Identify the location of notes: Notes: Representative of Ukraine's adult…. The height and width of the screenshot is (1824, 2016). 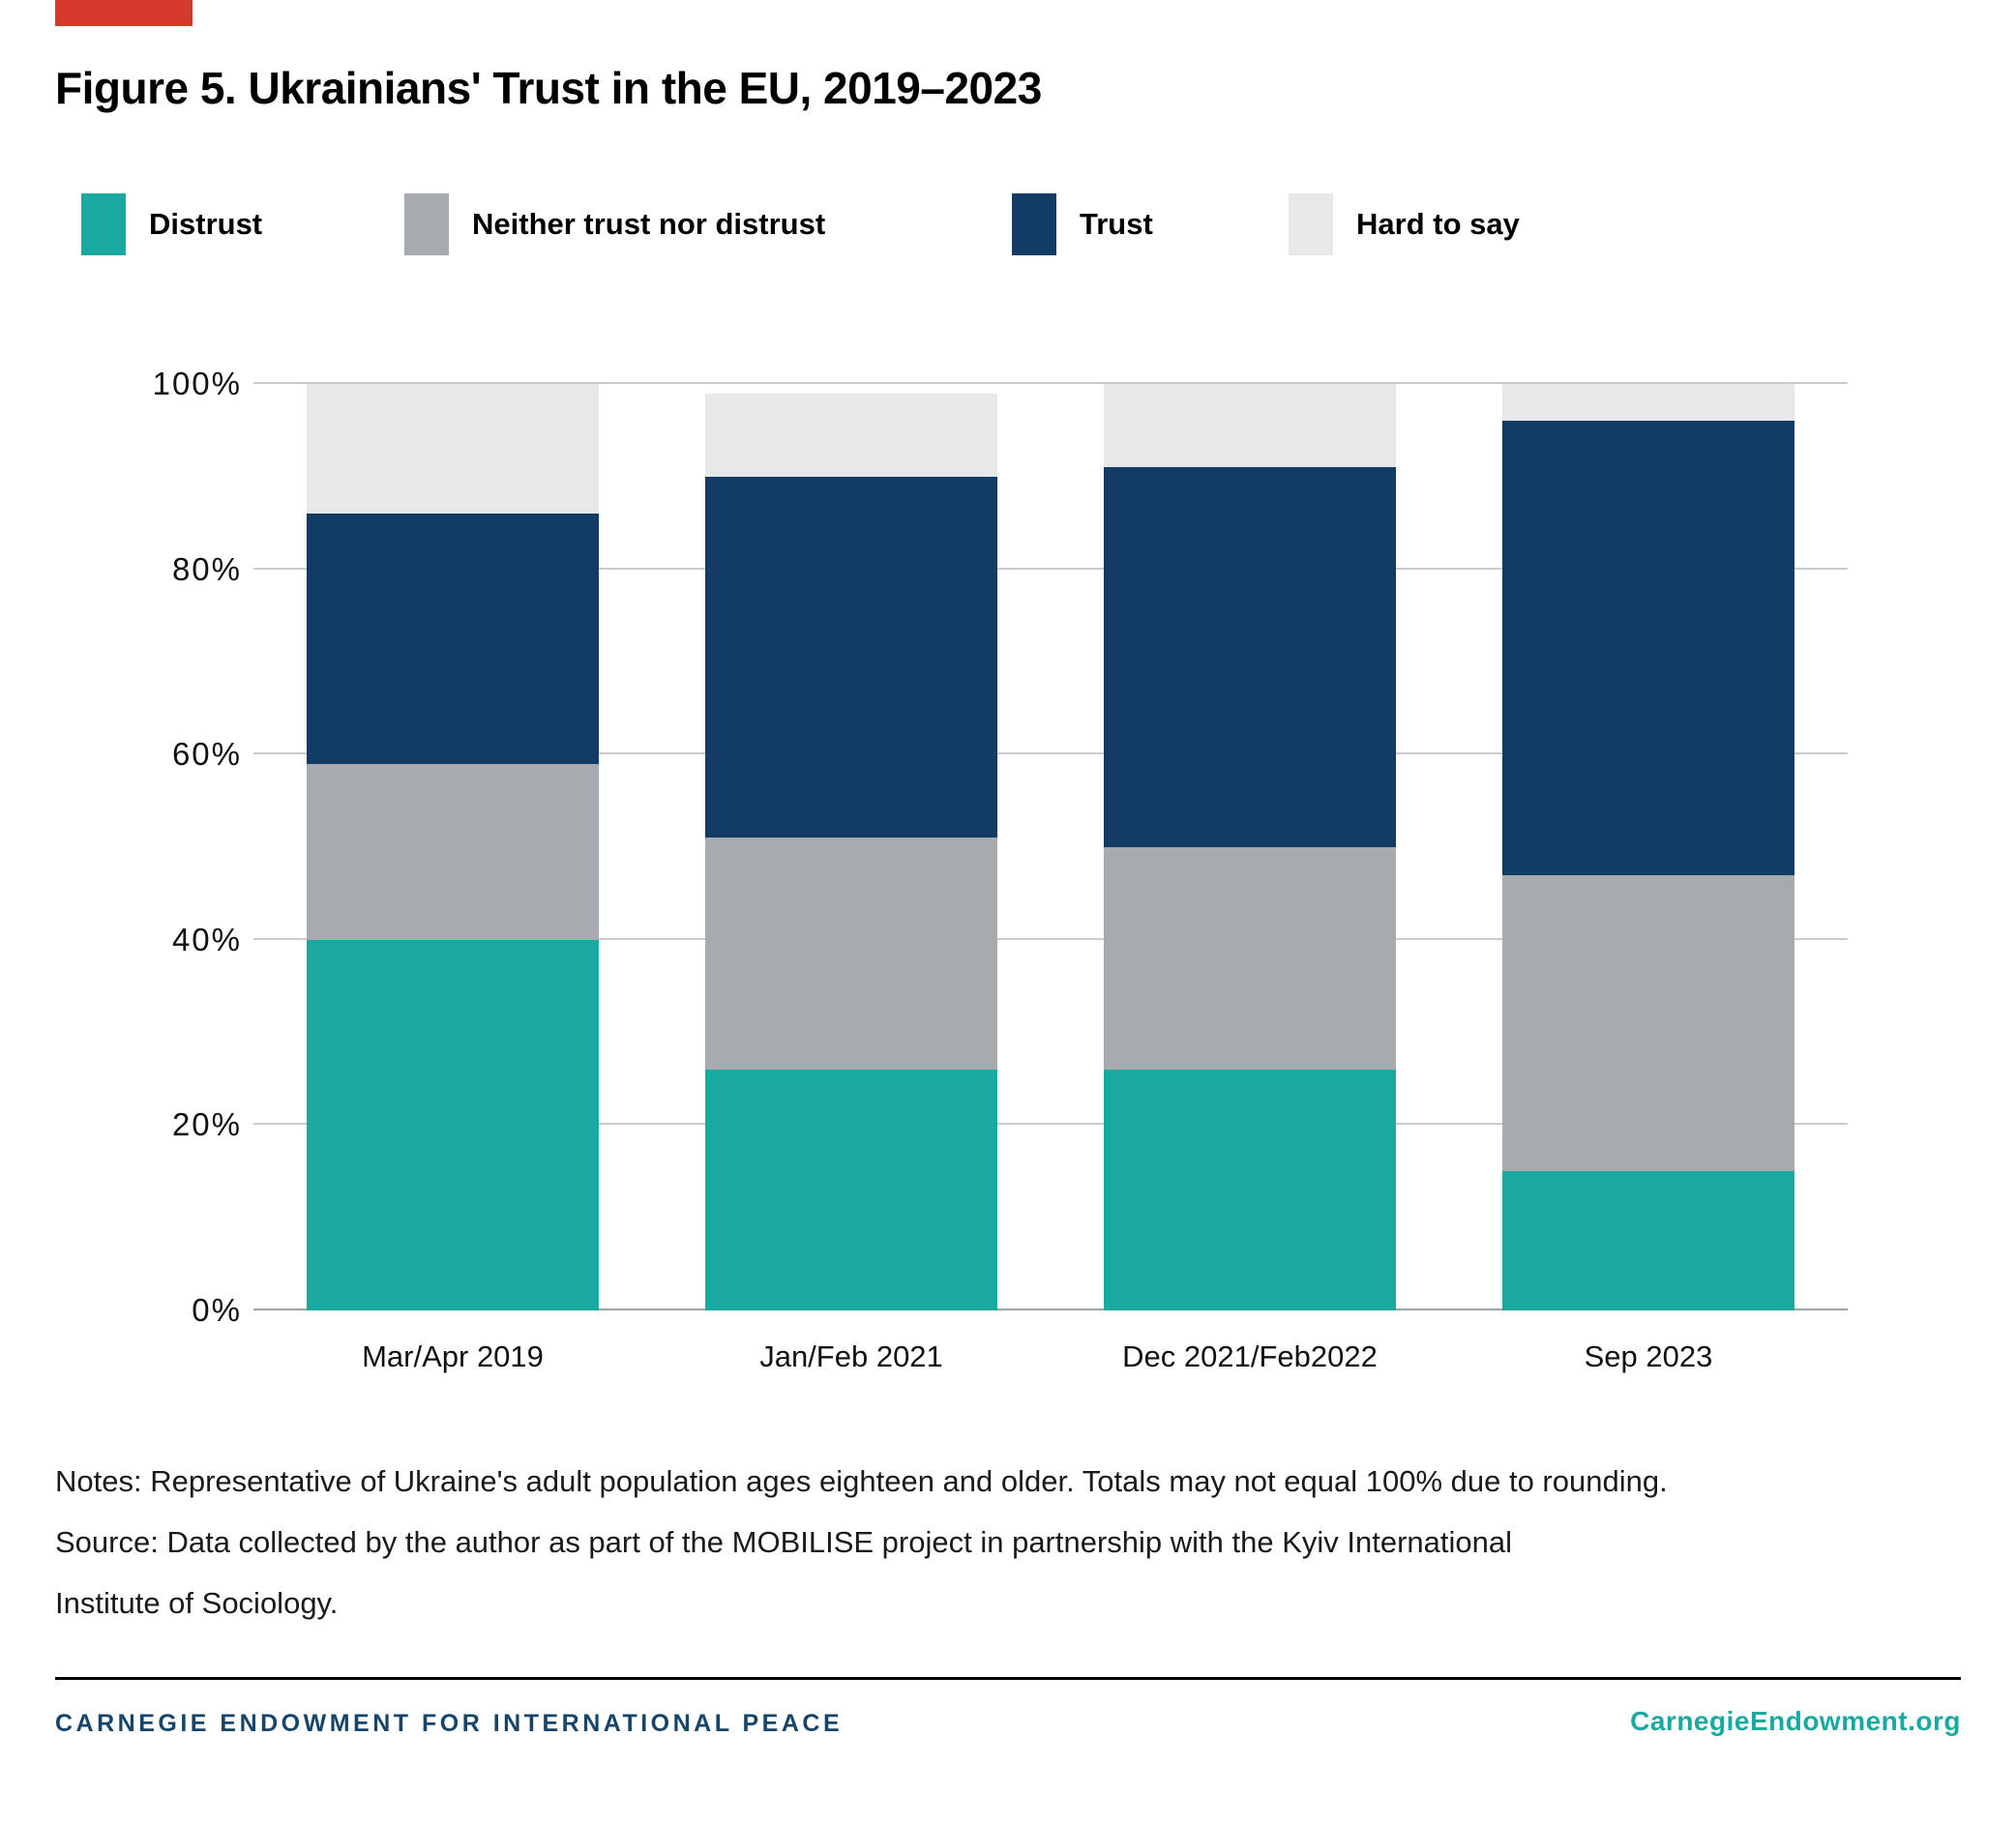
(861, 1542).